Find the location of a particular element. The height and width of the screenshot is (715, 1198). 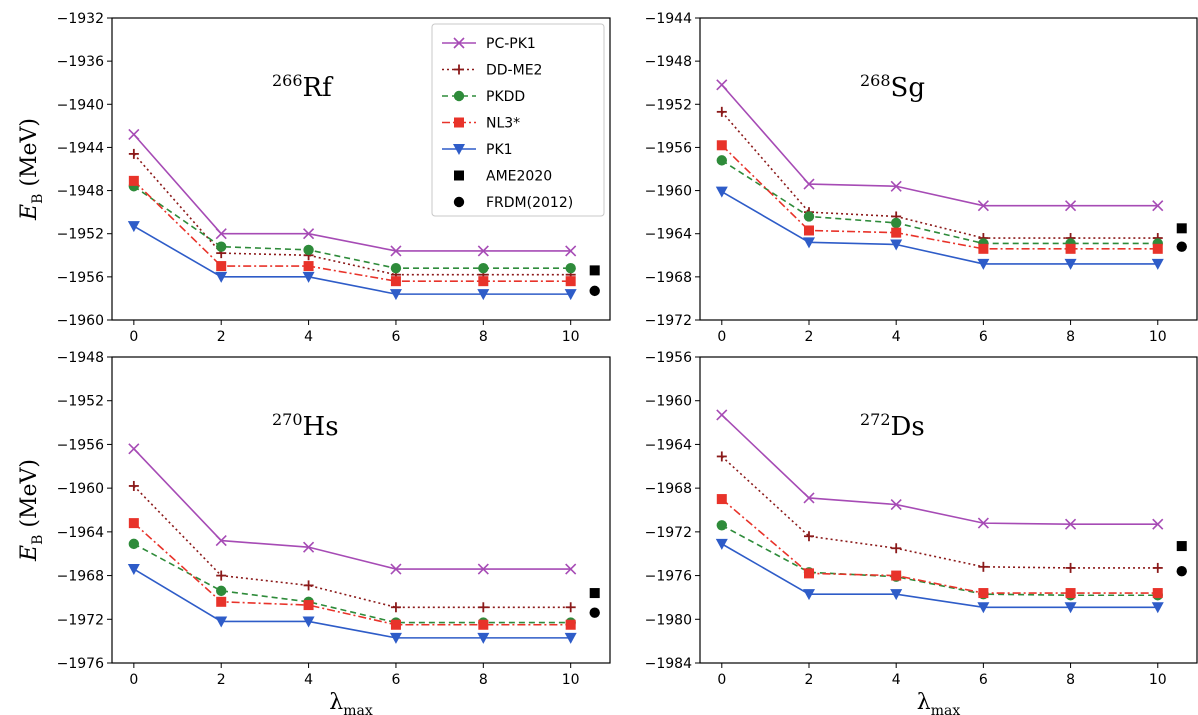

y-tick-label: −1964 is located at coordinates (668, 235).